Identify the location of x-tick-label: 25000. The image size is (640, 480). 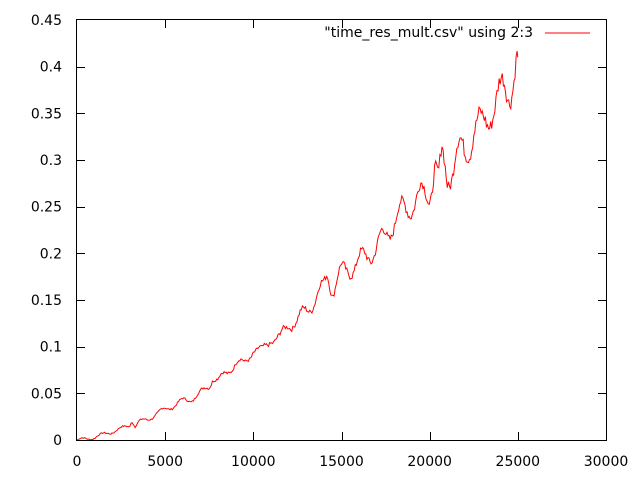
(518, 462).